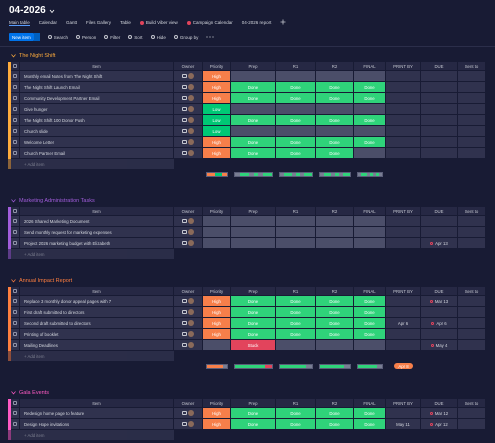  What do you see at coordinates (251, 393) in the screenshot?
I see `group-header: Gala Events` at bounding box center [251, 393].